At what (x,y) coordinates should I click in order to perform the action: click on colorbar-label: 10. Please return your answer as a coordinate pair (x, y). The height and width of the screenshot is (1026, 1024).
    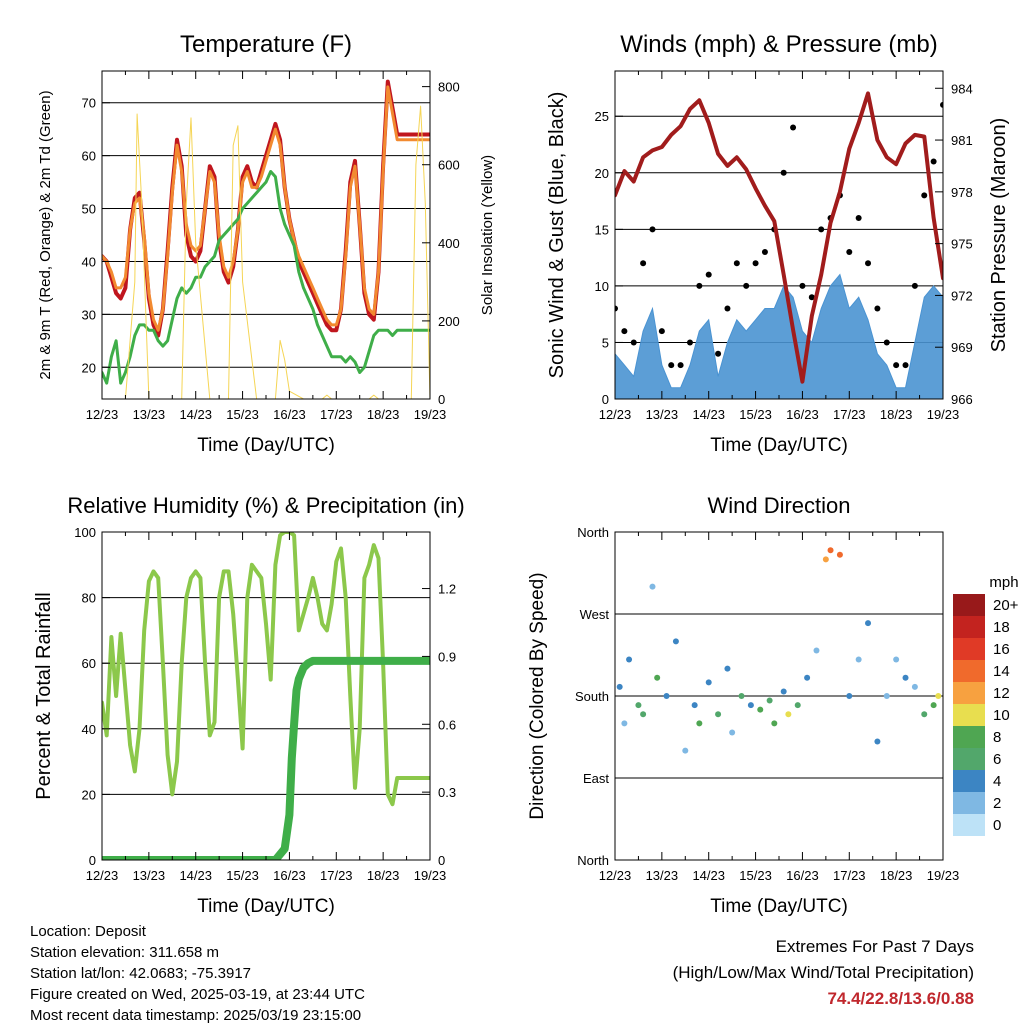
    Looking at the image, I should click on (1001, 715).